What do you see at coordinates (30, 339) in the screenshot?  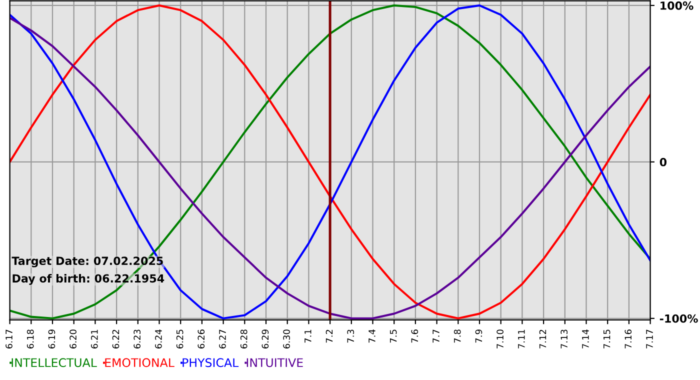 I see `x-tick-label: 6.18` at bounding box center [30, 339].